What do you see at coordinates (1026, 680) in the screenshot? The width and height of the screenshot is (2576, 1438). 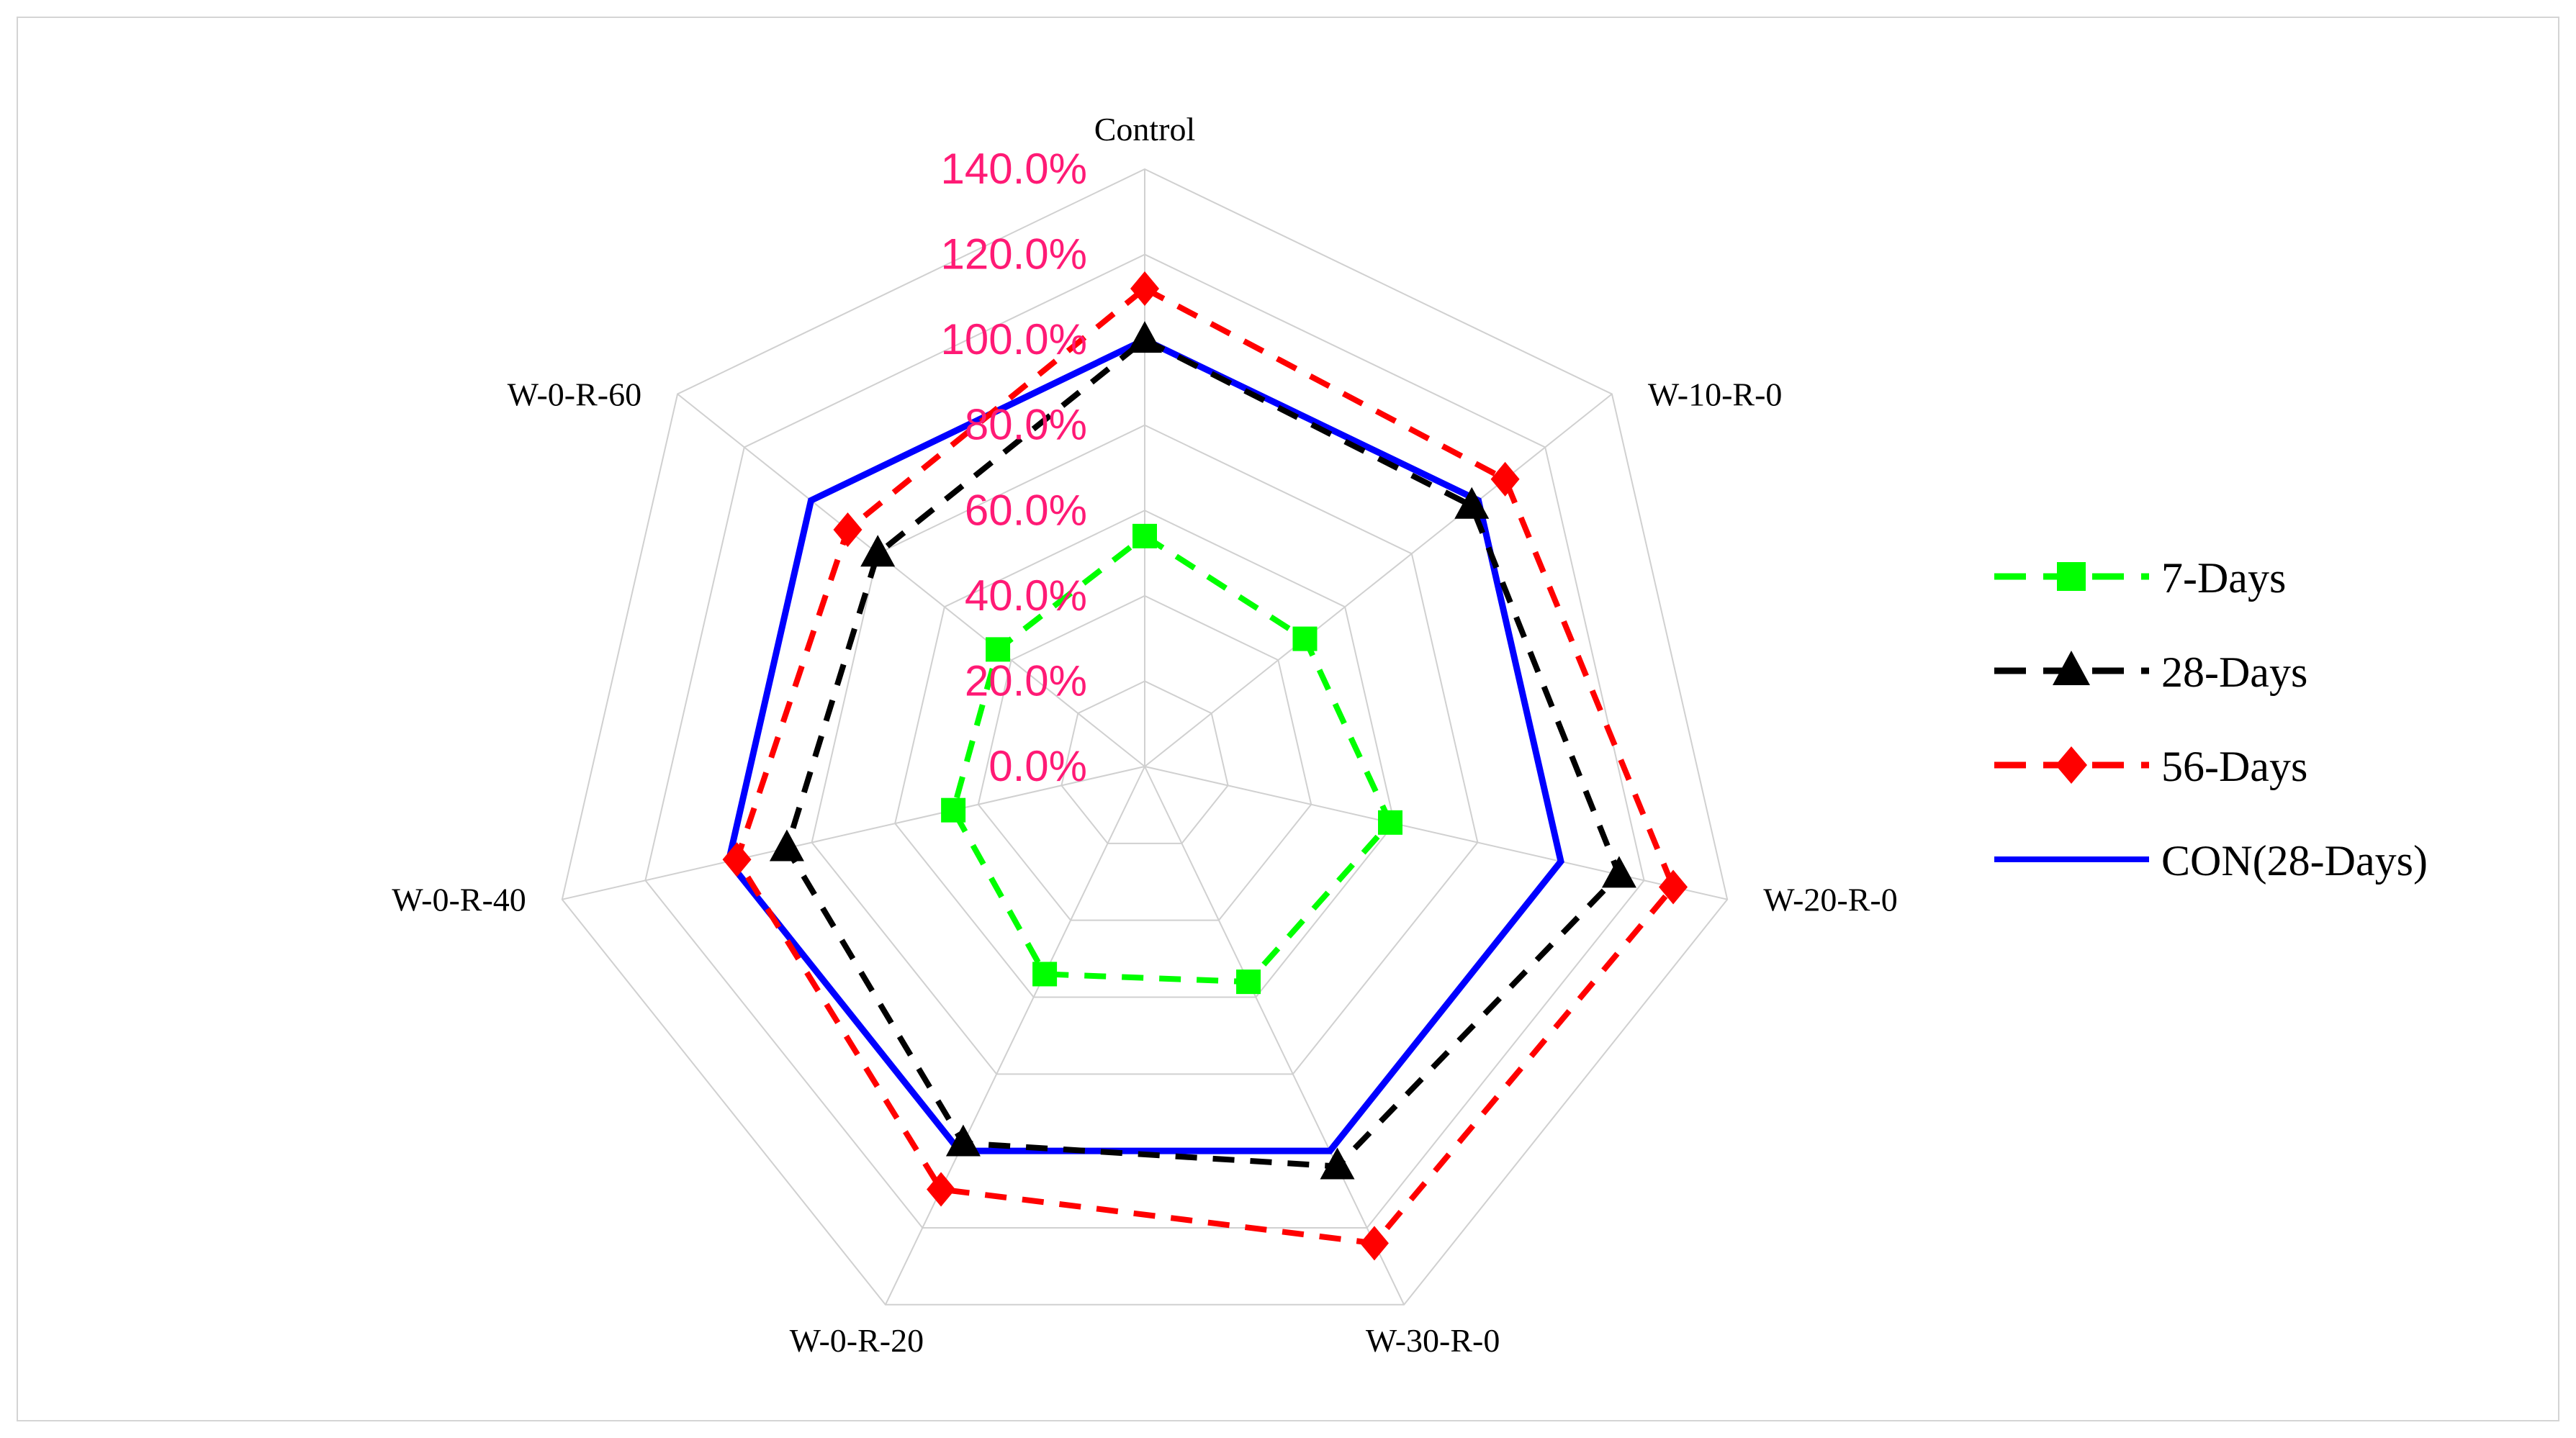 I see `tick-label: 20.0%` at bounding box center [1026, 680].